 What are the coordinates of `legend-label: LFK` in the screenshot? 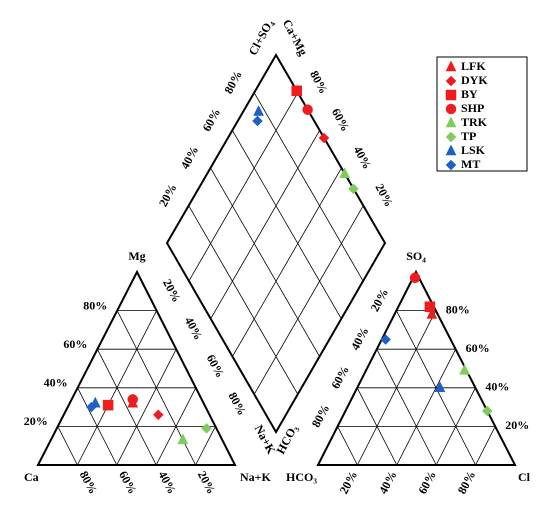 It's located at (473, 66).